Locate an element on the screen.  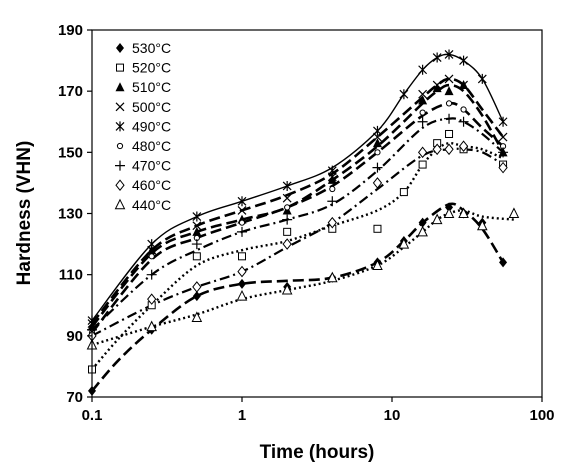
legend-label-0: 530°C is located at coordinates (151, 48).